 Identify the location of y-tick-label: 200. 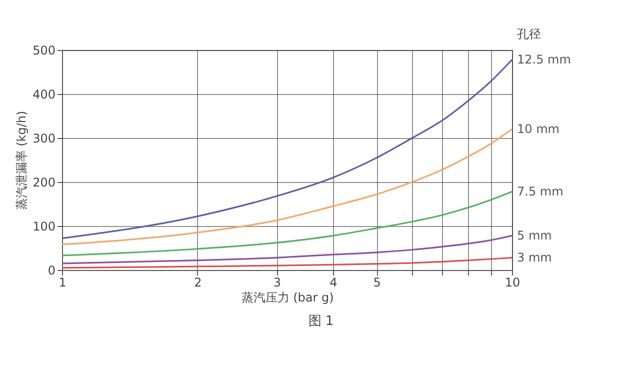
(44, 183).